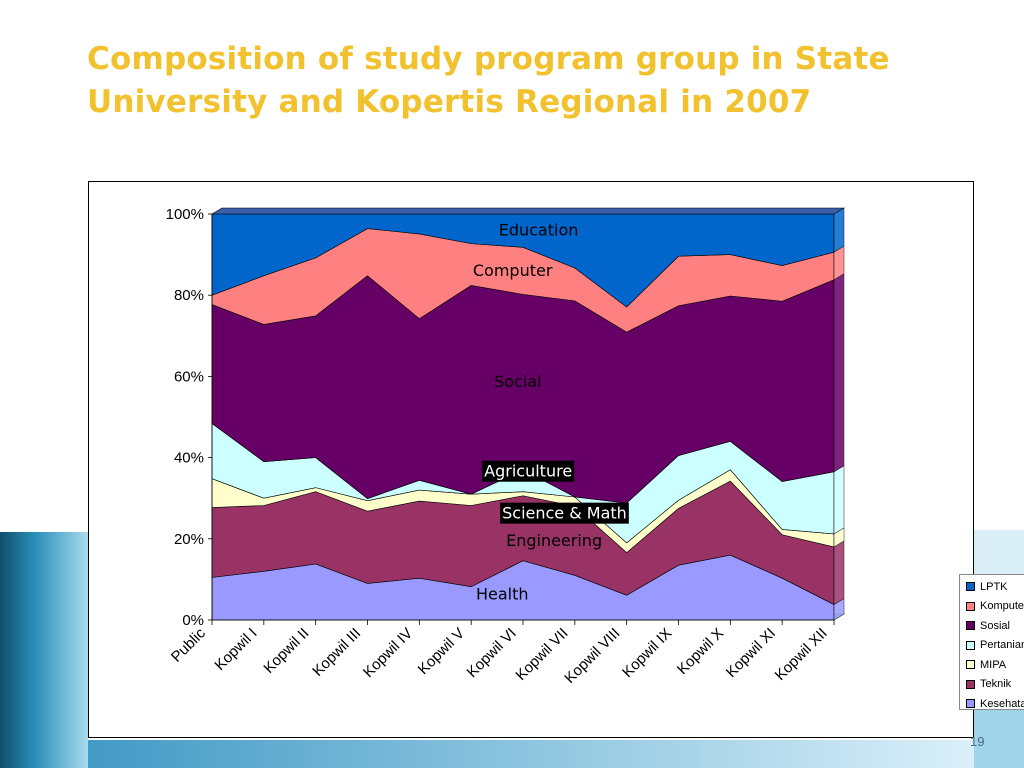  I want to click on area-annotation-label: Science & Math, so click(564, 513).